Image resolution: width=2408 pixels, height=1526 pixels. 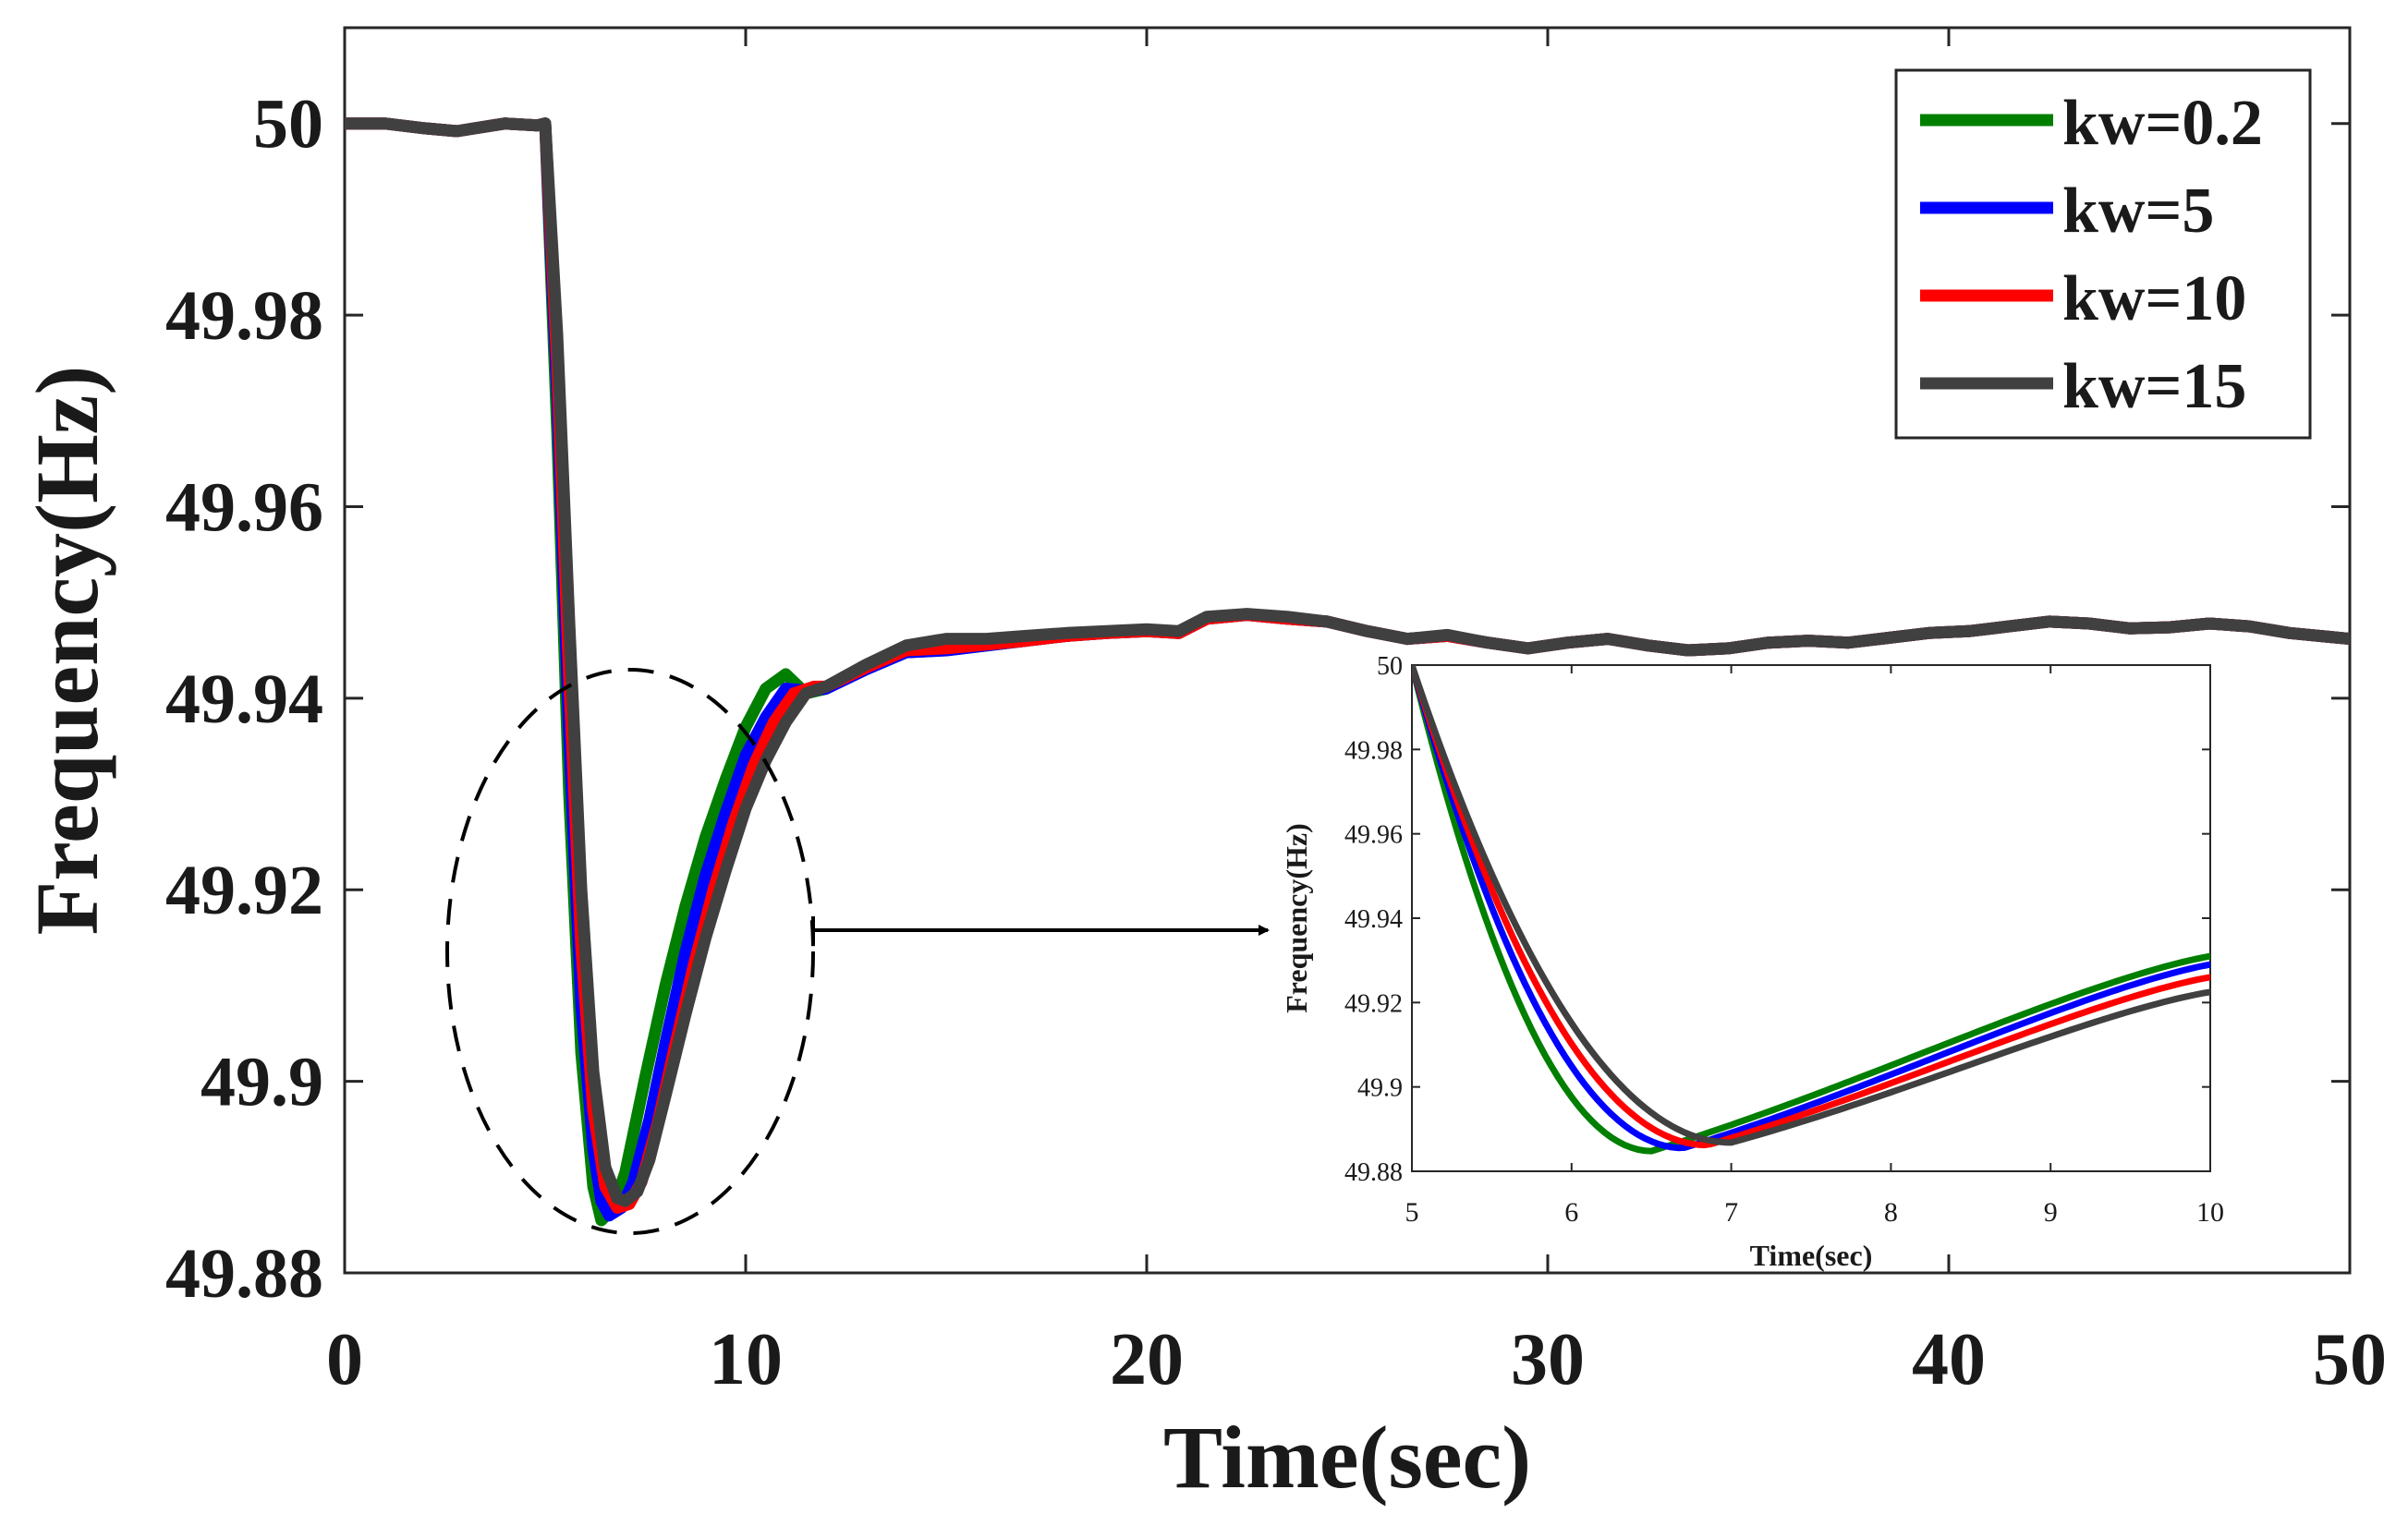 I want to click on inset-ticks: 5 6 7 8 9 10 49.88 49.9 49.92 49.94 49.96 49.98 50, so click(x=1784, y=940).